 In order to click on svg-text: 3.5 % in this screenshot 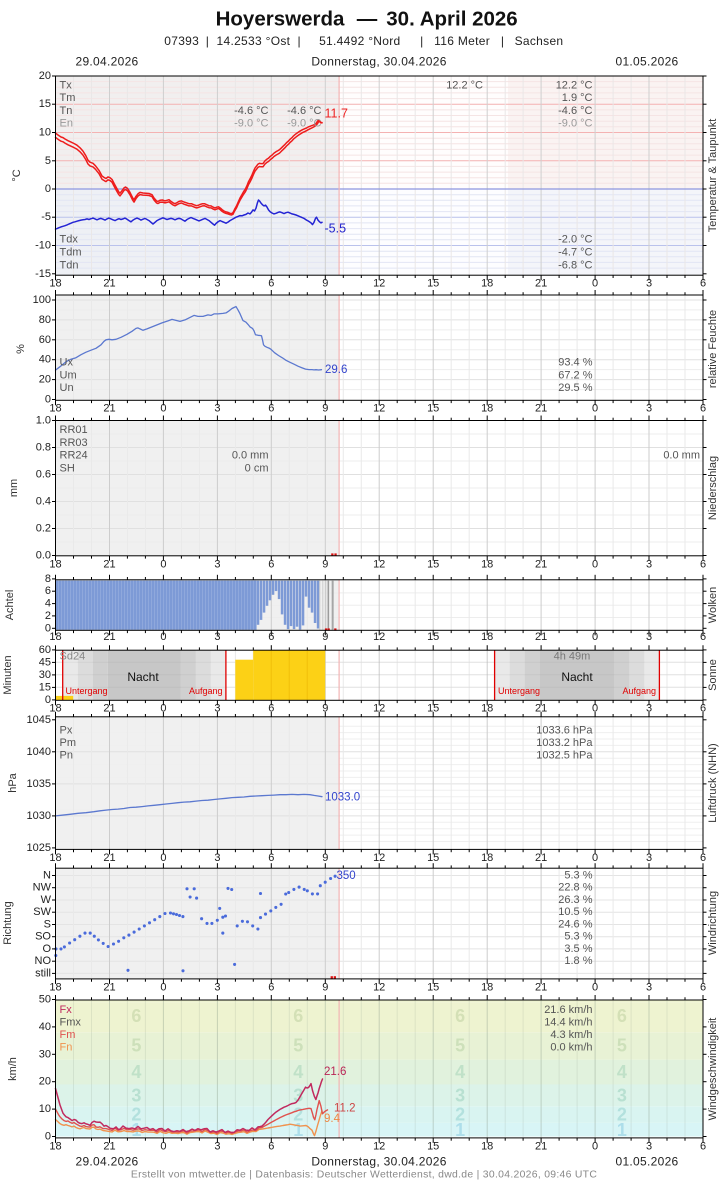, I will do `click(578, 949)`.